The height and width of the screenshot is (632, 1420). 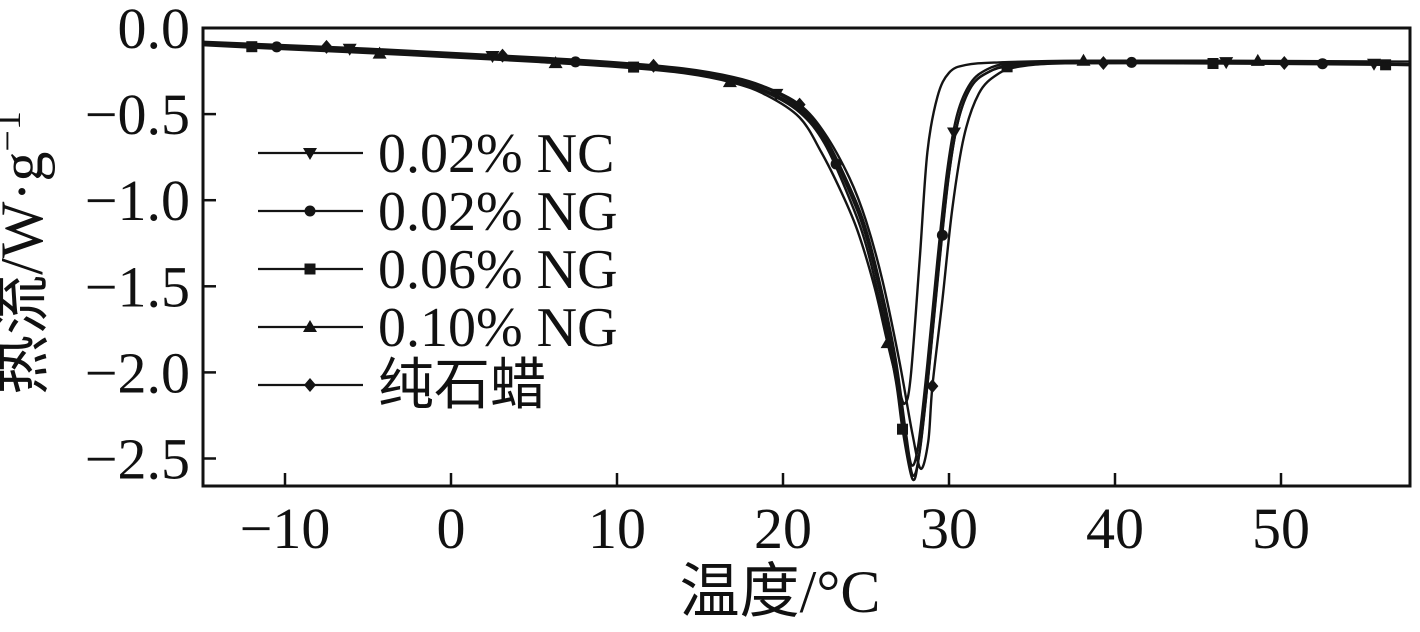 I want to click on x-tick-label: −10, so click(x=285, y=528).